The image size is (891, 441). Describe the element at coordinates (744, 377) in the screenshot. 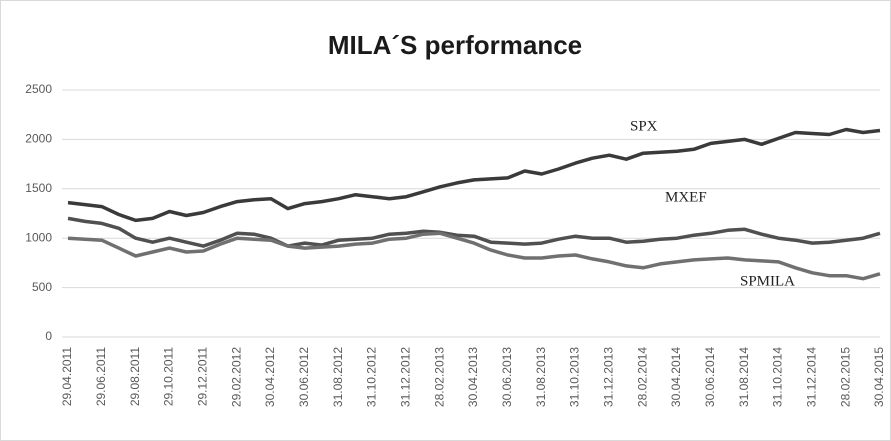

I see `x-tick-label: 31.08.2014` at that location.